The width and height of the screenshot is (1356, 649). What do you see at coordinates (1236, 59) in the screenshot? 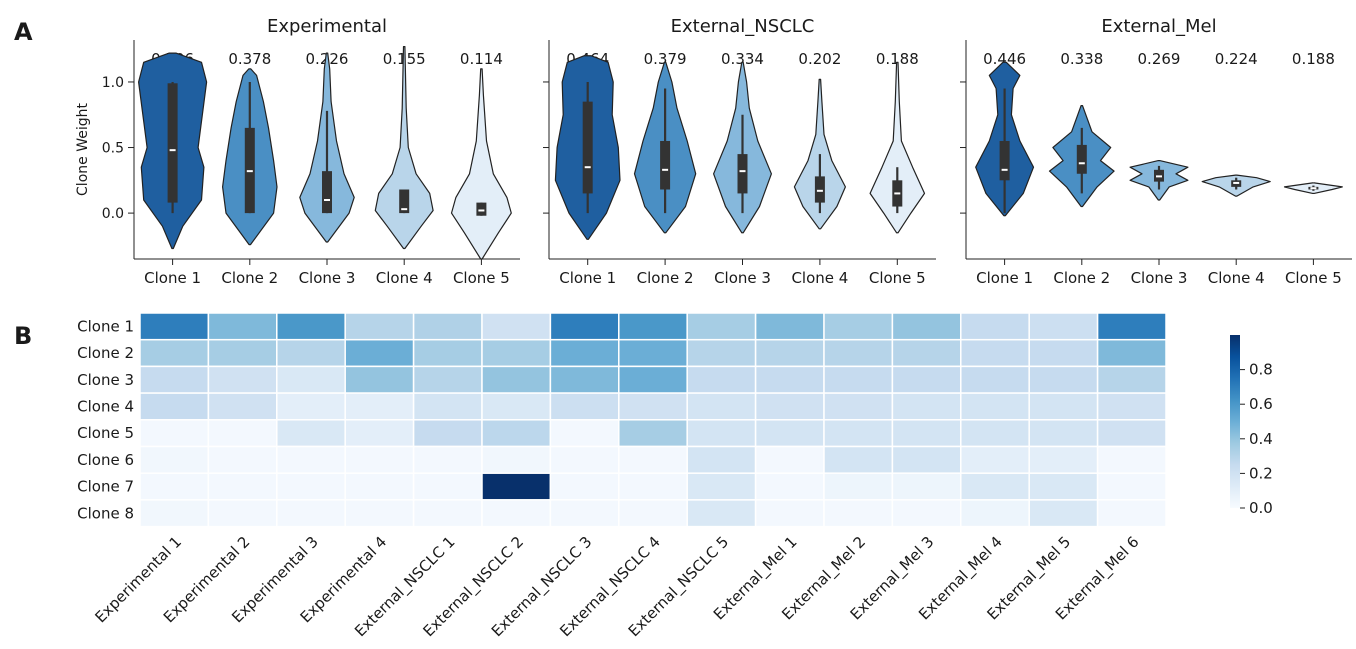
I see `mean-annotation: 0.224` at bounding box center [1236, 59].